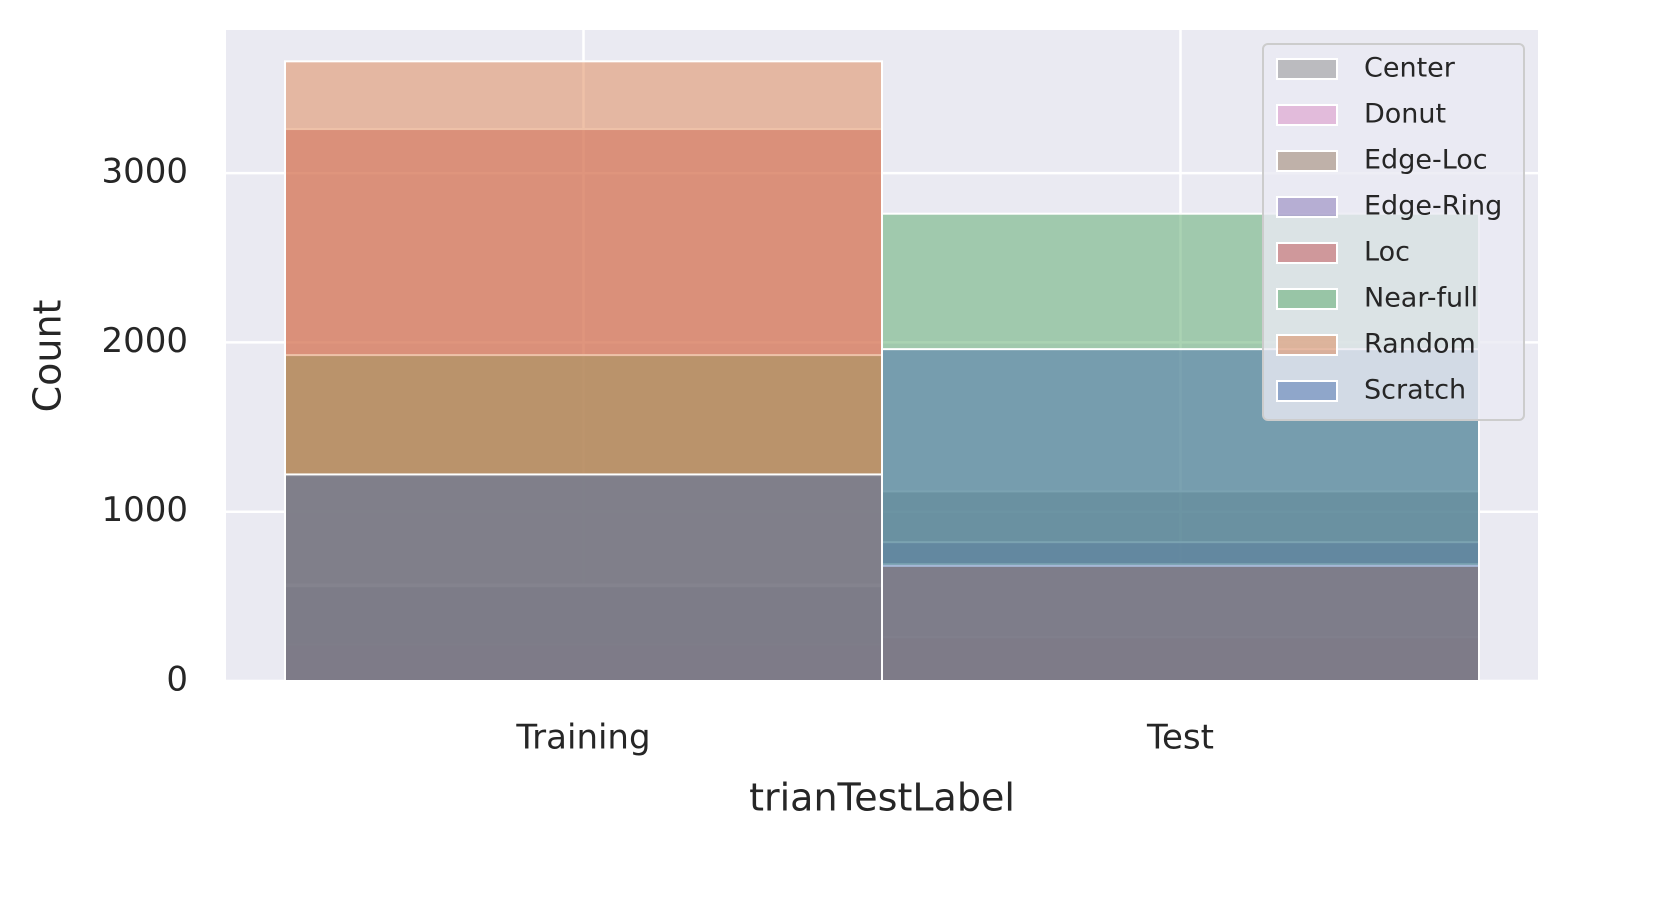  I want to click on legend-box, so click(1393, 232).